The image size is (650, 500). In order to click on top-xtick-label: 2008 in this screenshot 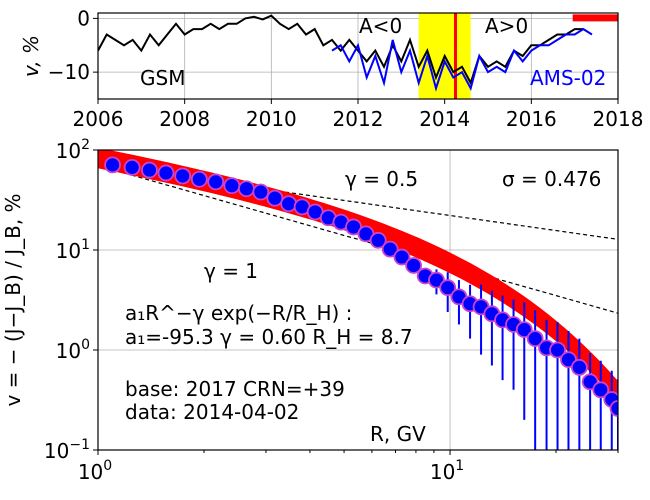, I will do `click(184, 119)`.